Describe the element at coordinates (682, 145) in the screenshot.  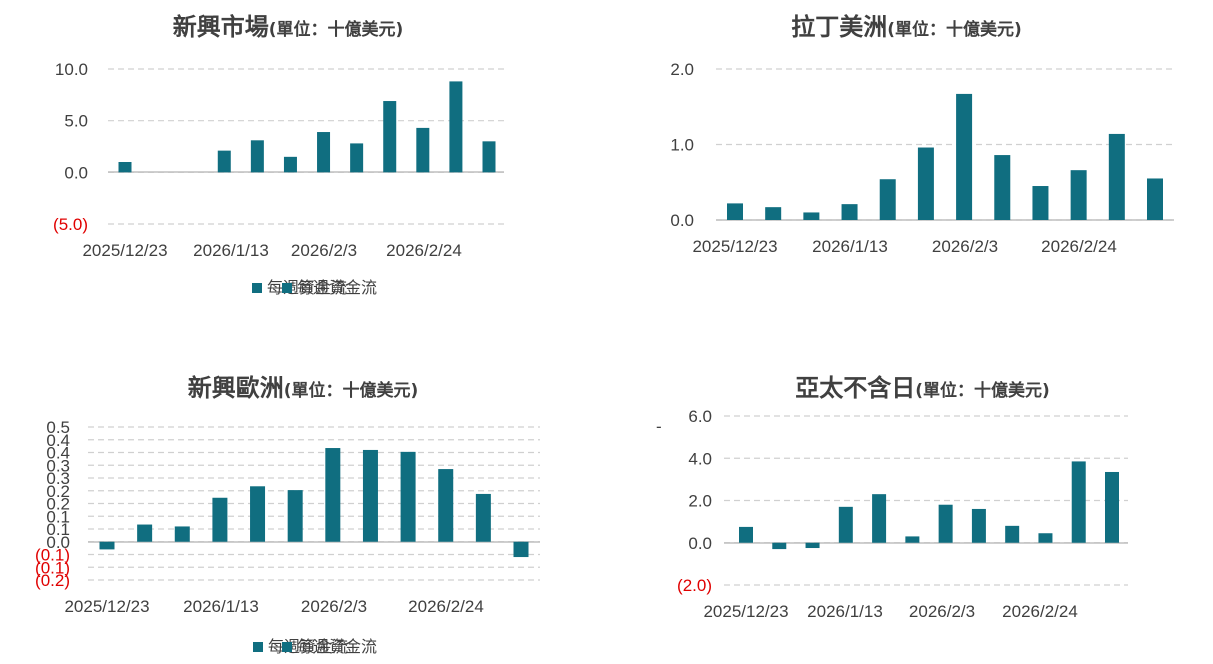
I see `y-tick-label: 1.0` at that location.